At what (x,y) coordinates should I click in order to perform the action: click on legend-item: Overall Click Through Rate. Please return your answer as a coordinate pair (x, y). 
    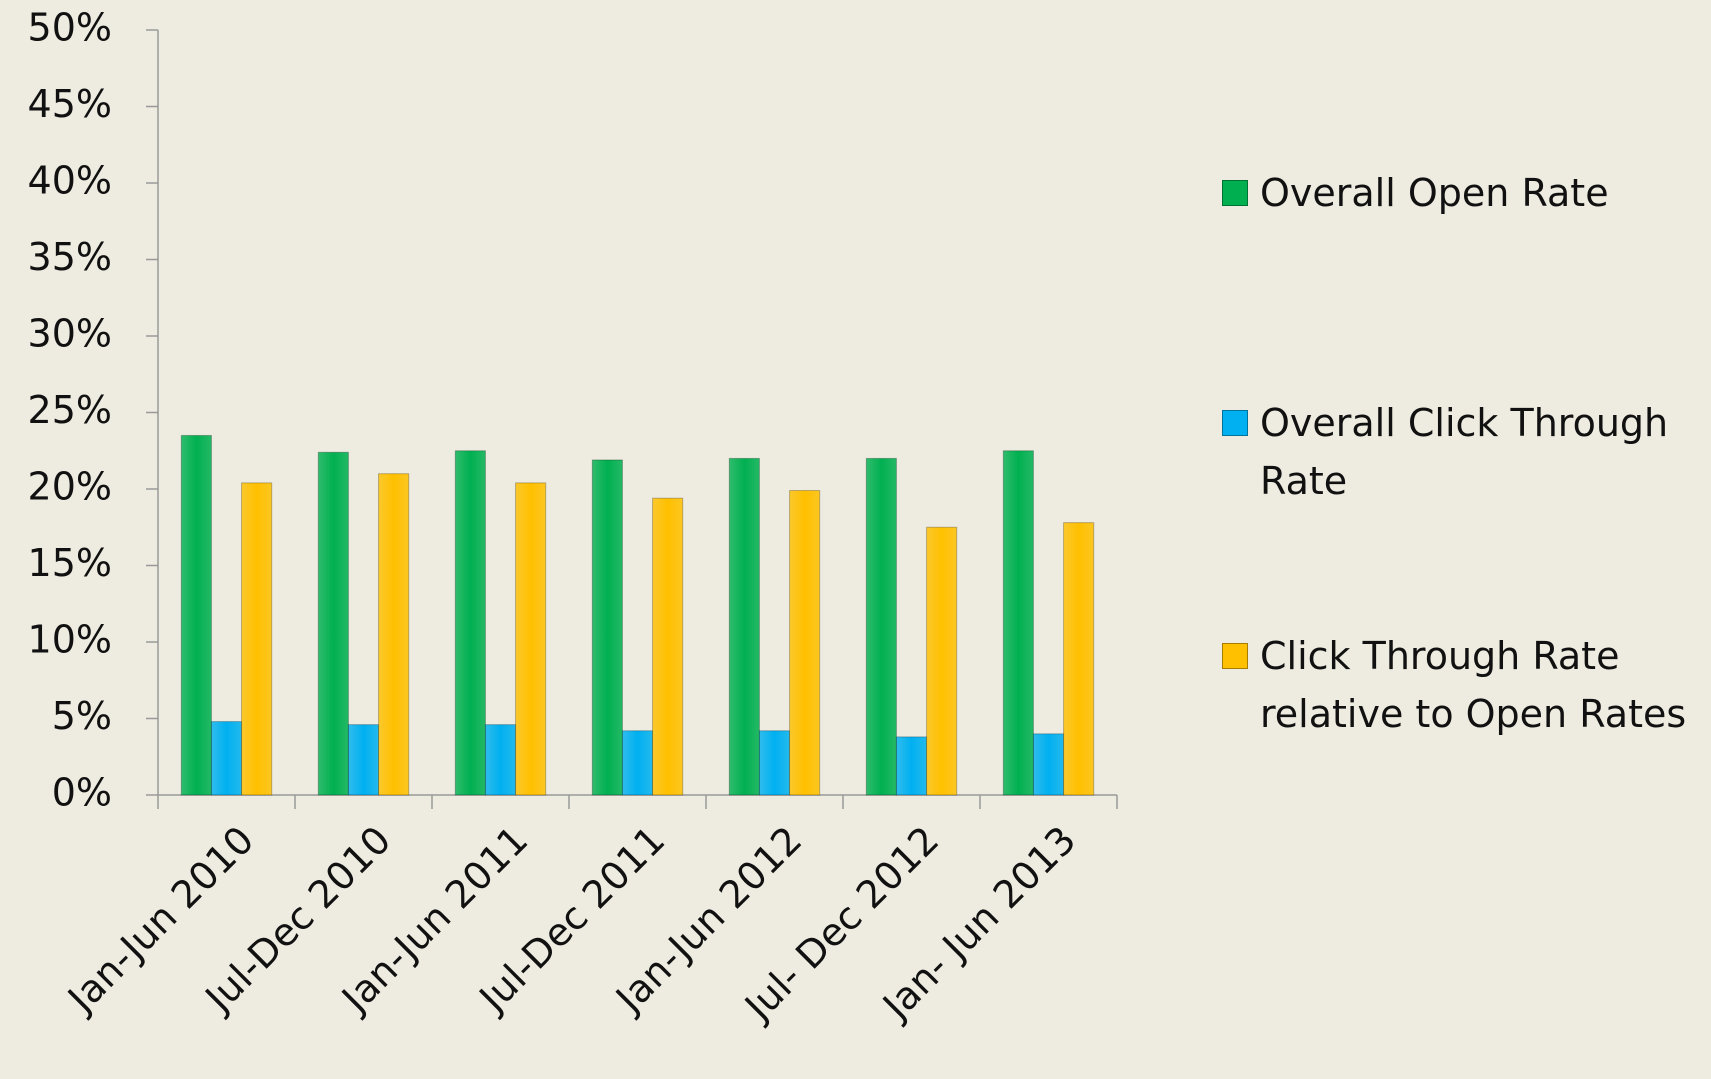
    Looking at the image, I should click on (1462, 452).